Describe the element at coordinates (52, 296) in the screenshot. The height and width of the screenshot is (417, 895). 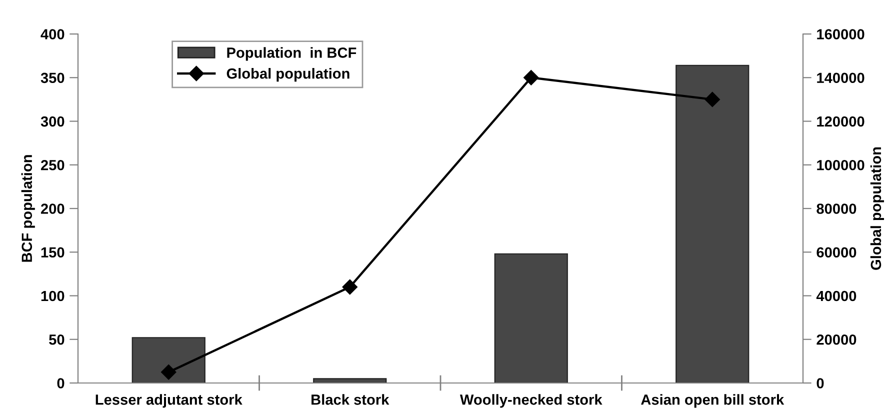
I see `y-tick-label: 100` at that location.